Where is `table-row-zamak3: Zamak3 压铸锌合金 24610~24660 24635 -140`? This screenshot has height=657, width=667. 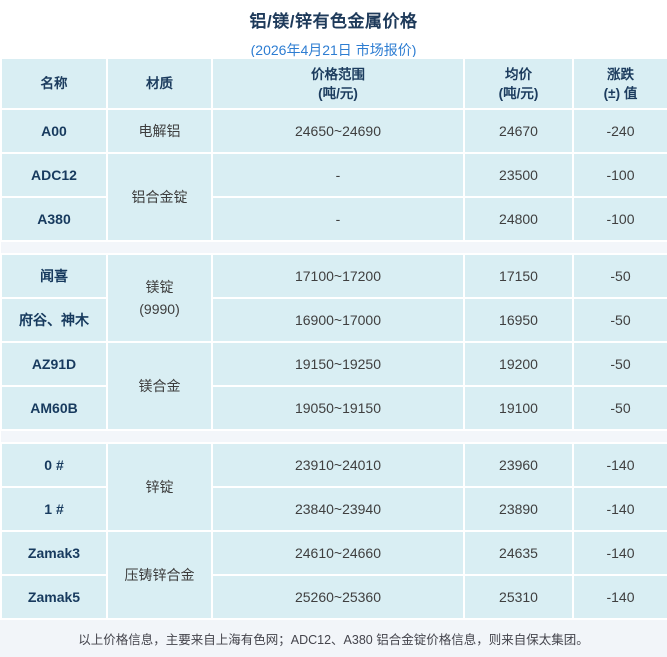
table-row-zamak3: Zamak3 压铸锌合金 24610~24660 24635 -140 is located at coordinates (333, 575).